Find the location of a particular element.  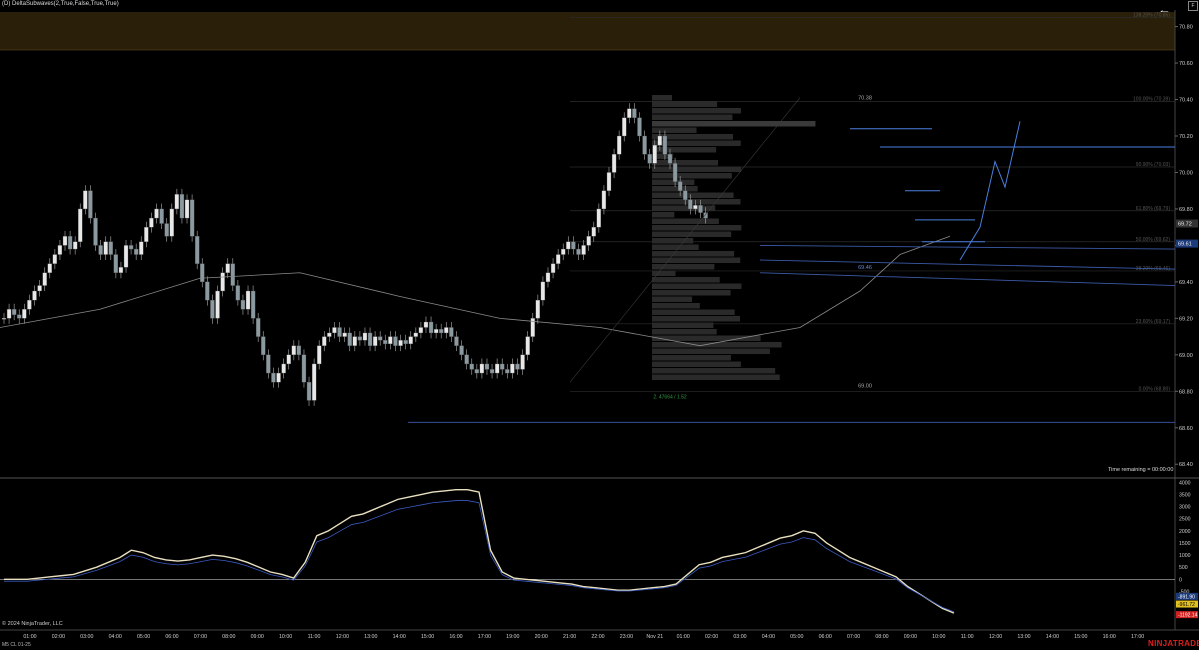

price-tick-label: 70.40 is located at coordinates (1186, 101).